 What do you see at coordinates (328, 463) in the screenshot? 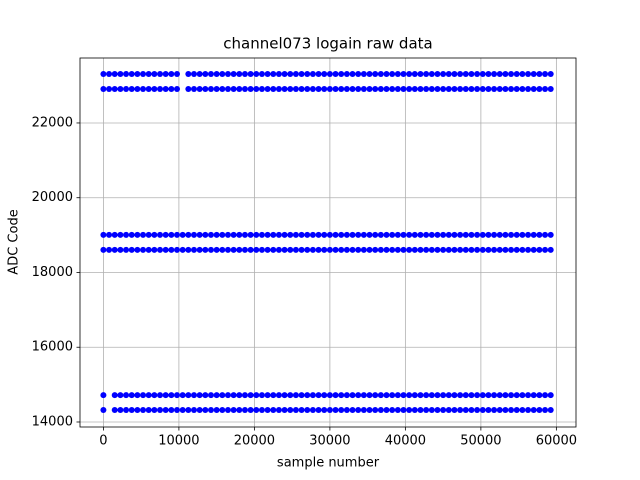
I see `x-axis-label: sample number` at bounding box center [328, 463].